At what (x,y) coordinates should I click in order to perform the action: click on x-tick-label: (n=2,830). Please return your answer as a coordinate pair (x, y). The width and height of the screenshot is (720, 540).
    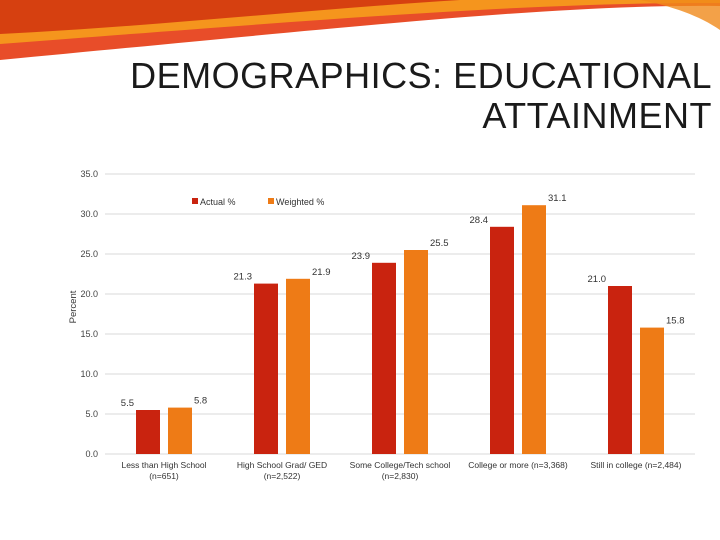
    Looking at the image, I should click on (400, 476).